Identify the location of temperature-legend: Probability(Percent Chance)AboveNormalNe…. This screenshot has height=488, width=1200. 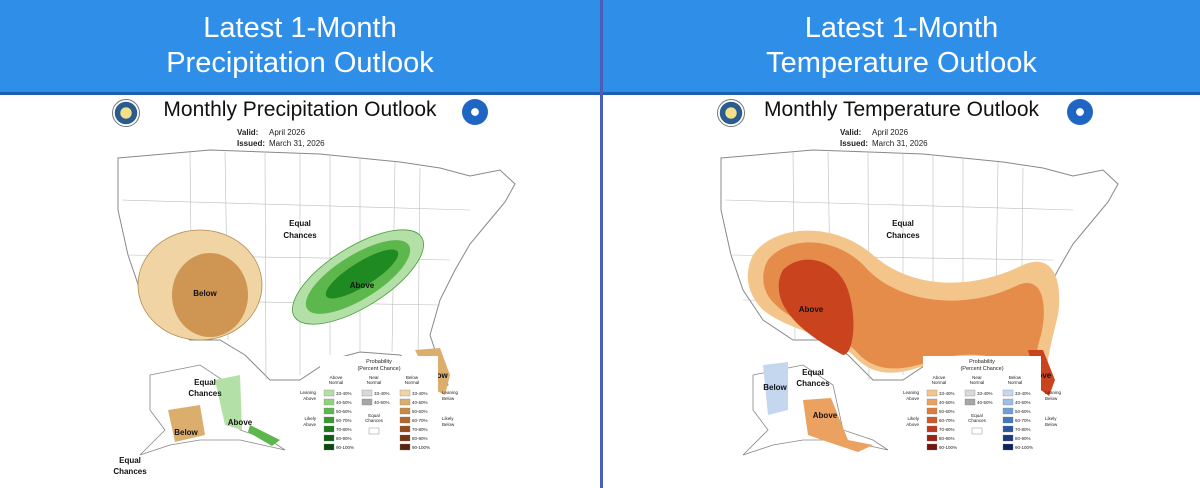
(982, 404).